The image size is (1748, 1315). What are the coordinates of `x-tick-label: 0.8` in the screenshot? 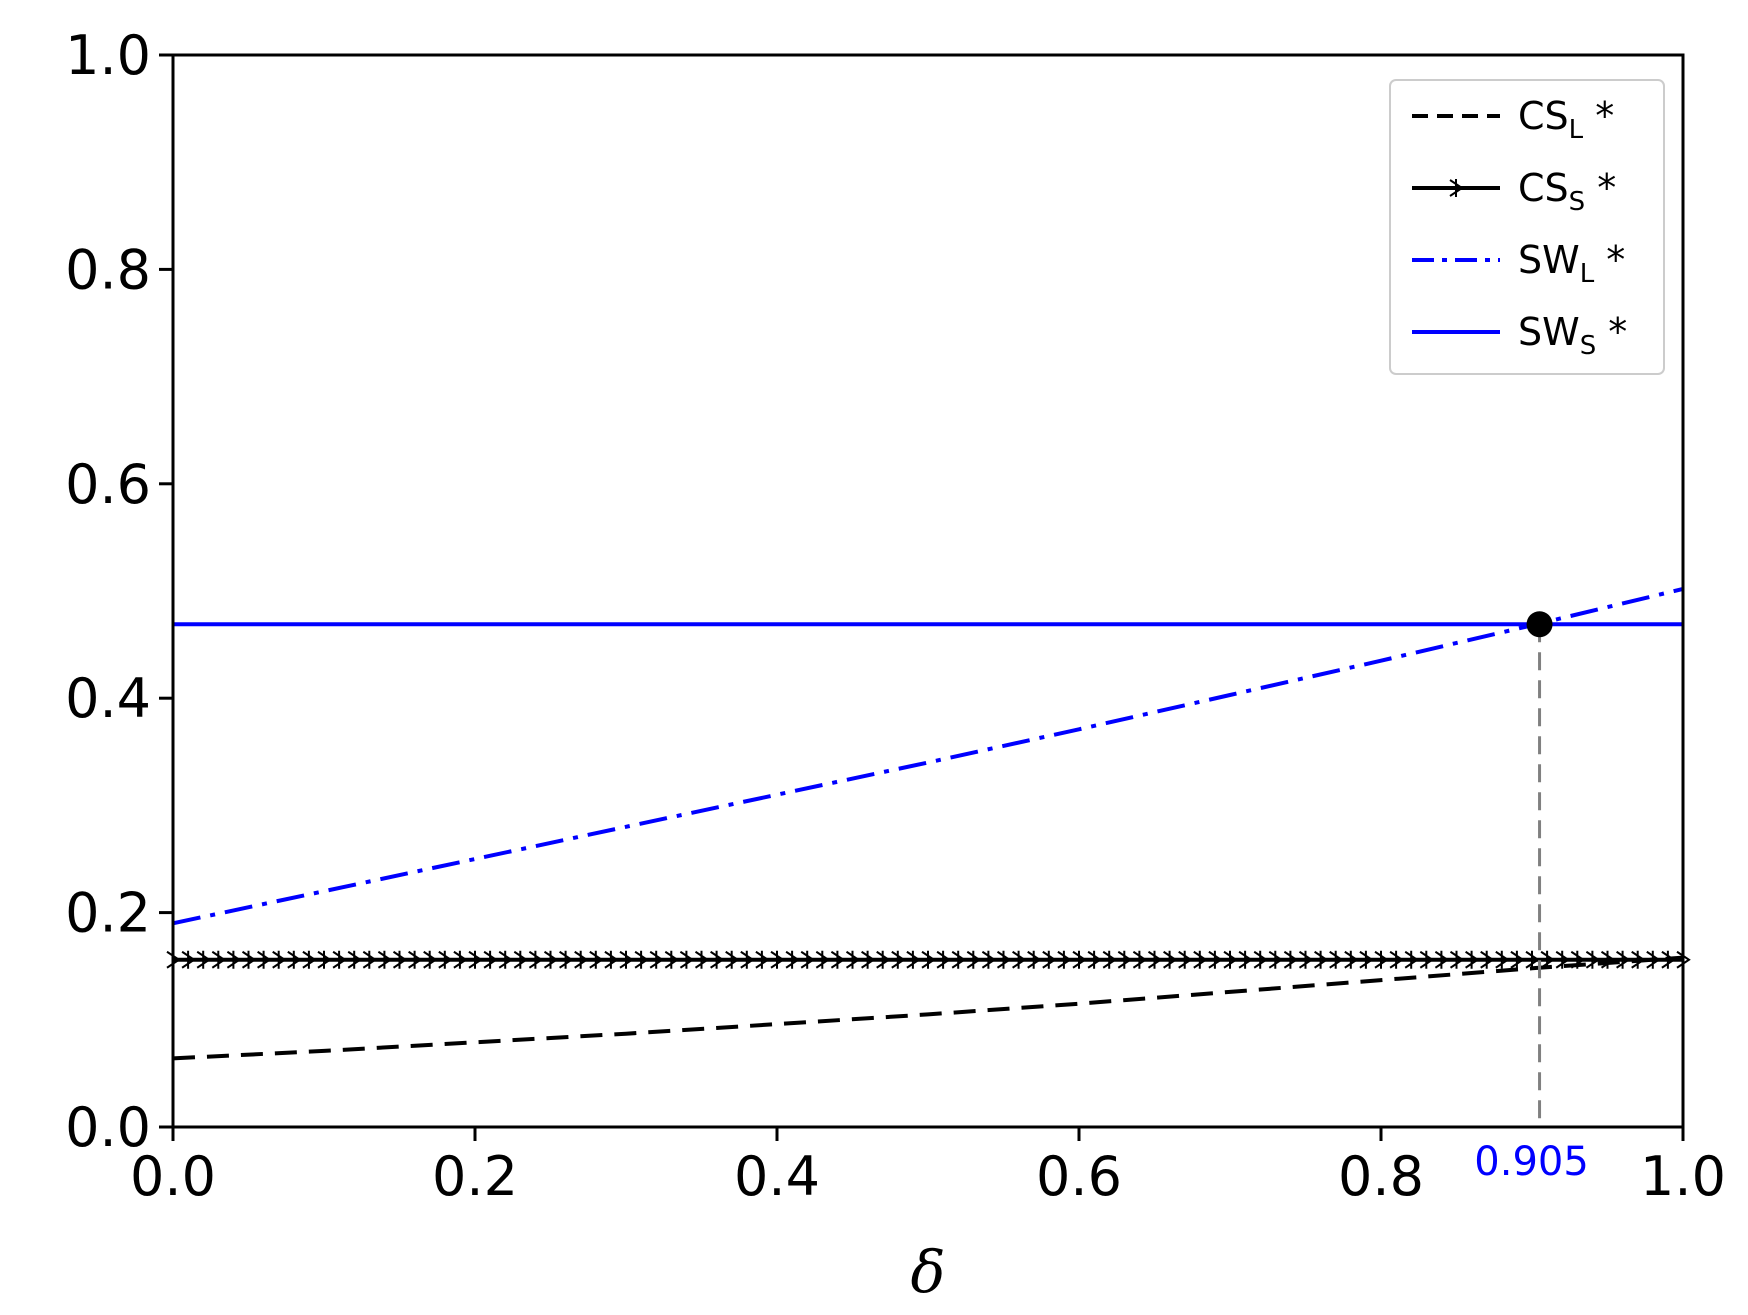 It's located at (1381, 1176).